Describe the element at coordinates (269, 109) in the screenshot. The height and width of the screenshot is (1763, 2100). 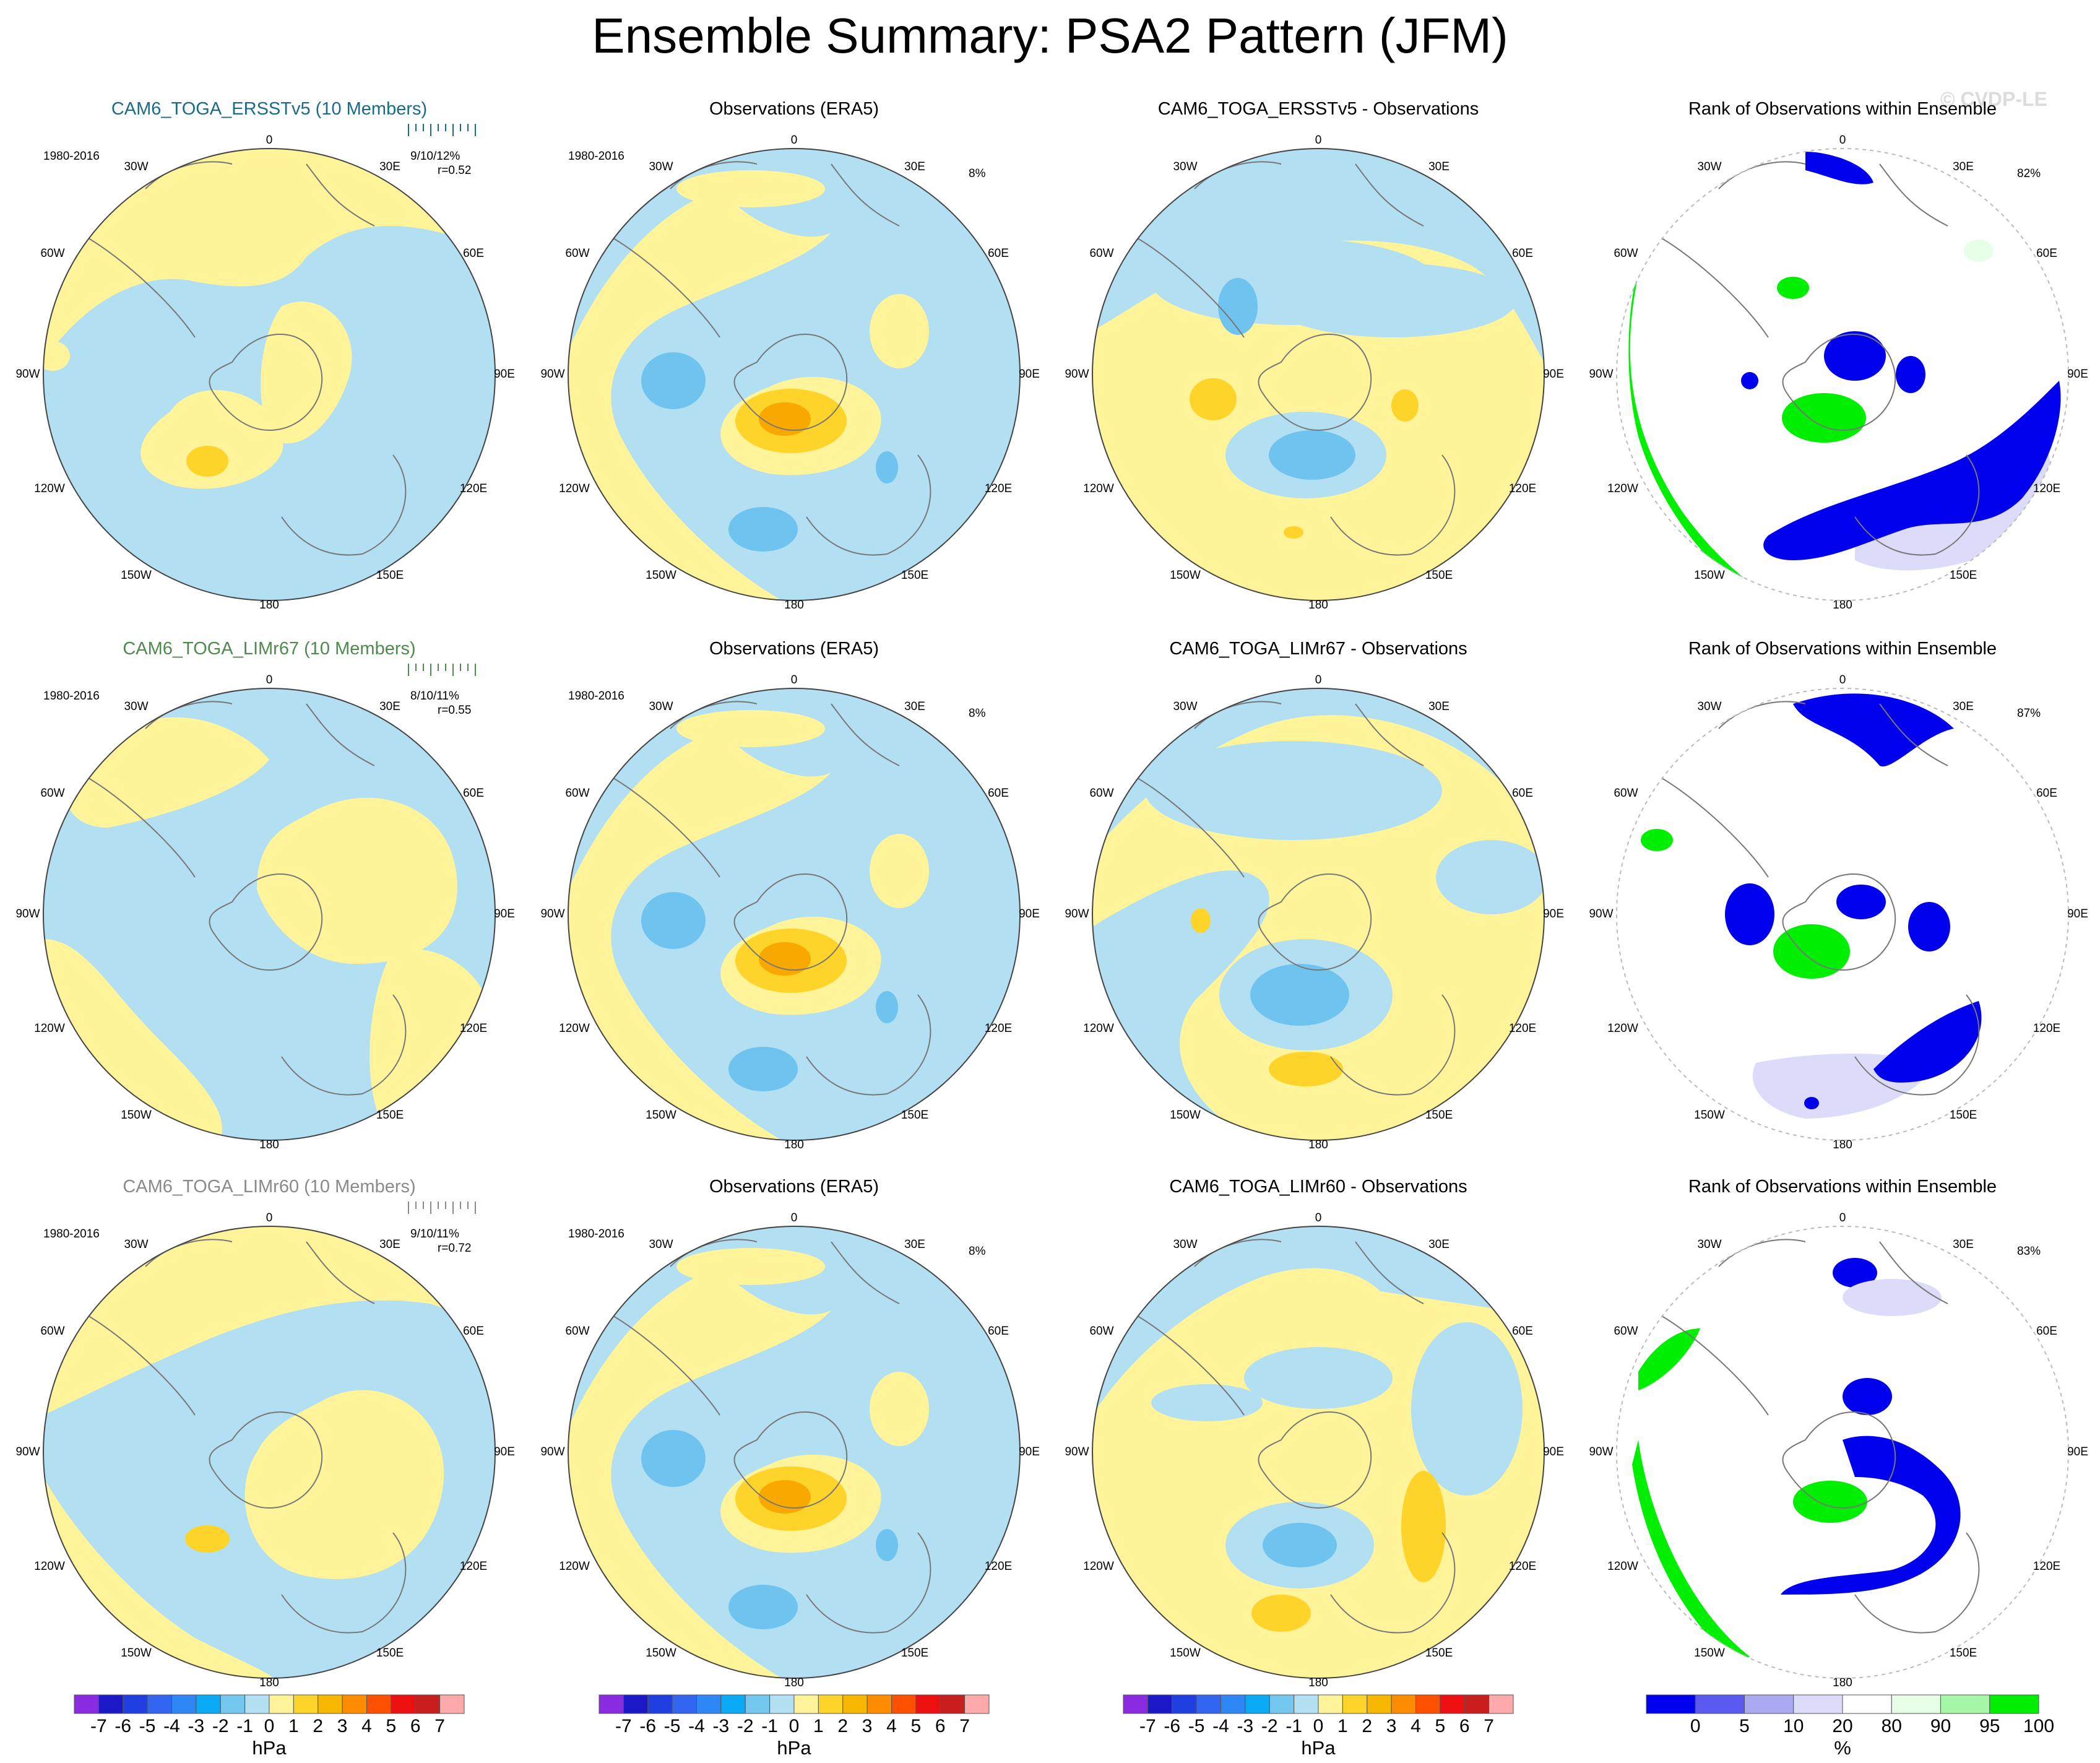
I see `model-title-row1: CAM6_TOGA_ERSSTv5 (10 Members)` at that location.